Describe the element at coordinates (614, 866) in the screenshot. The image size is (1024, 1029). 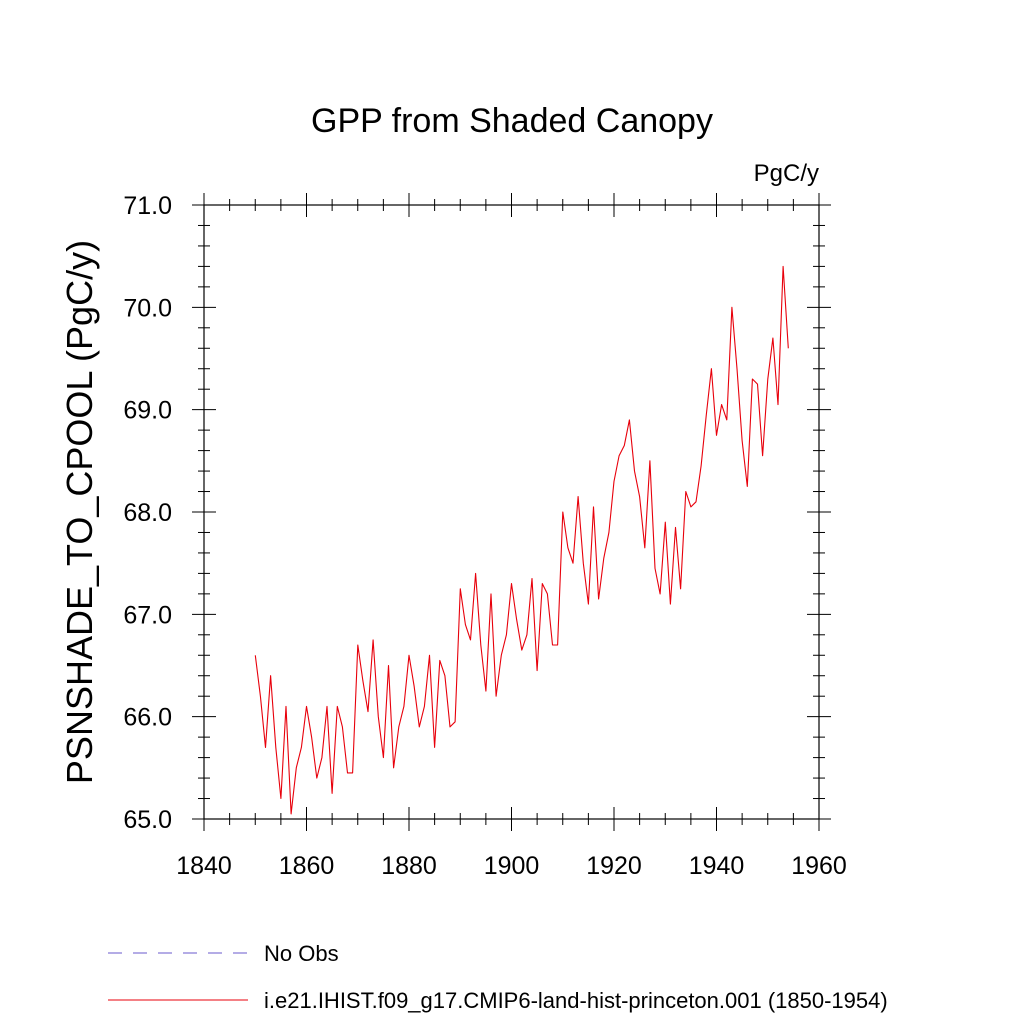
I see `x-tick-label: 1920` at that location.